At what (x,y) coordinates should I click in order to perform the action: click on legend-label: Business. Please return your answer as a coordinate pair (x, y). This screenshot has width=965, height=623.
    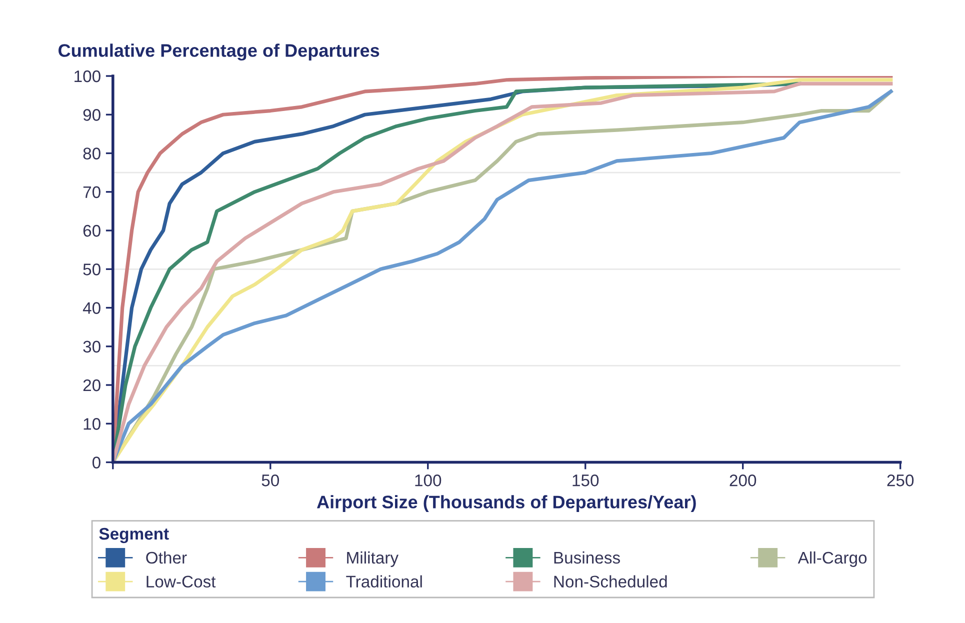
    Looking at the image, I should click on (587, 557).